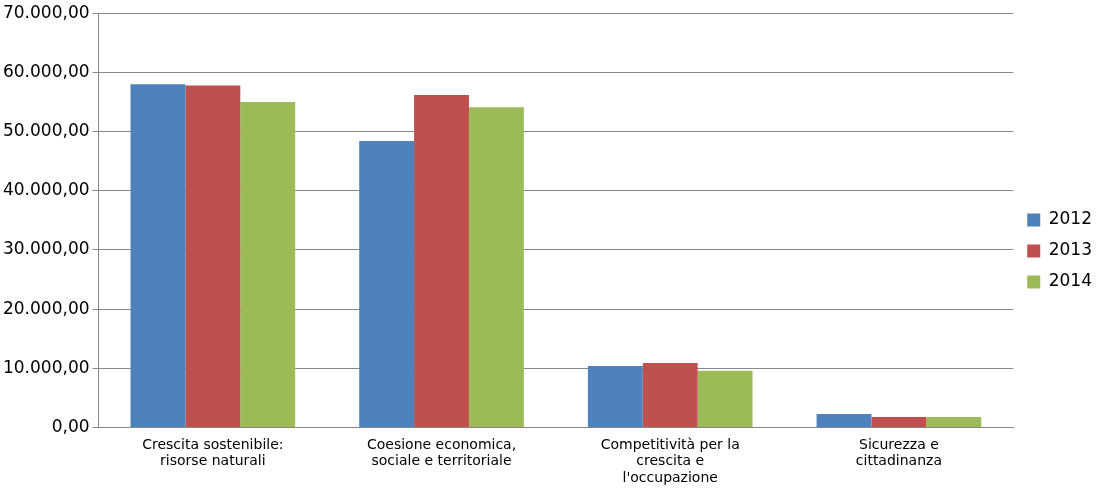 The image size is (1107, 490). I want to click on y-tick-label: 30.000,00, so click(46, 248).